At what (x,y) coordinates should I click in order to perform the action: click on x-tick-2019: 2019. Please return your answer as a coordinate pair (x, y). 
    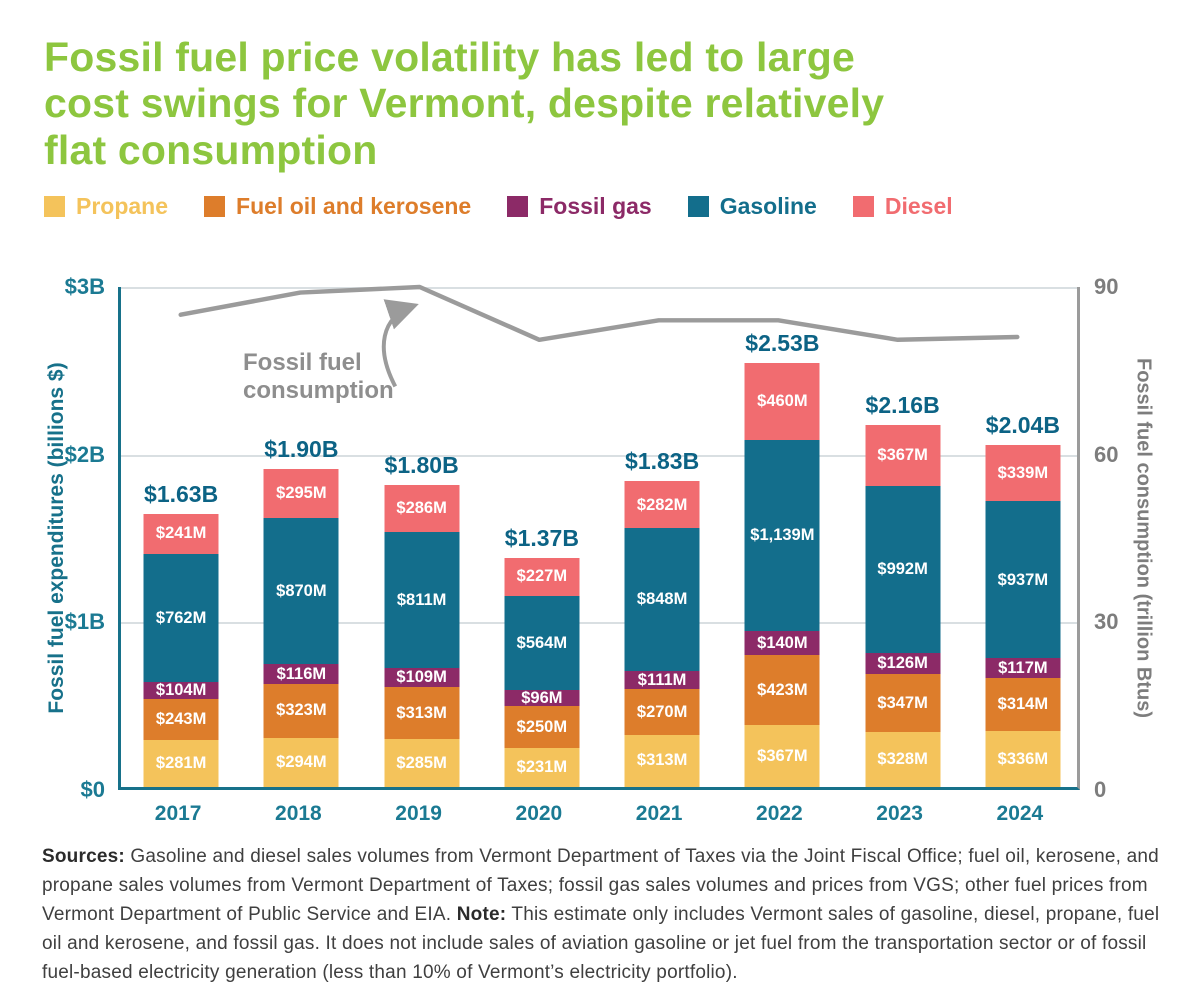
    Looking at the image, I should click on (418, 813).